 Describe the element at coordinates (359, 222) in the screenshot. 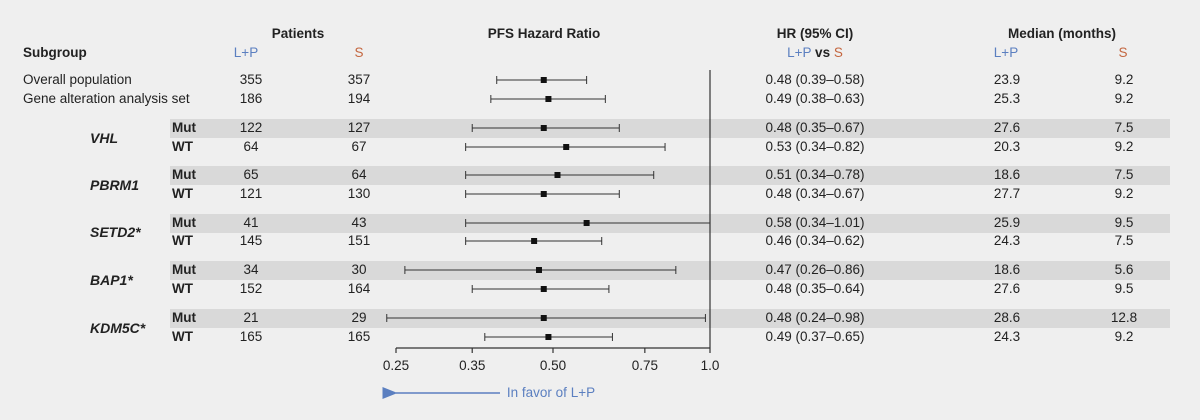

I see `s-patient-count: 43` at that location.